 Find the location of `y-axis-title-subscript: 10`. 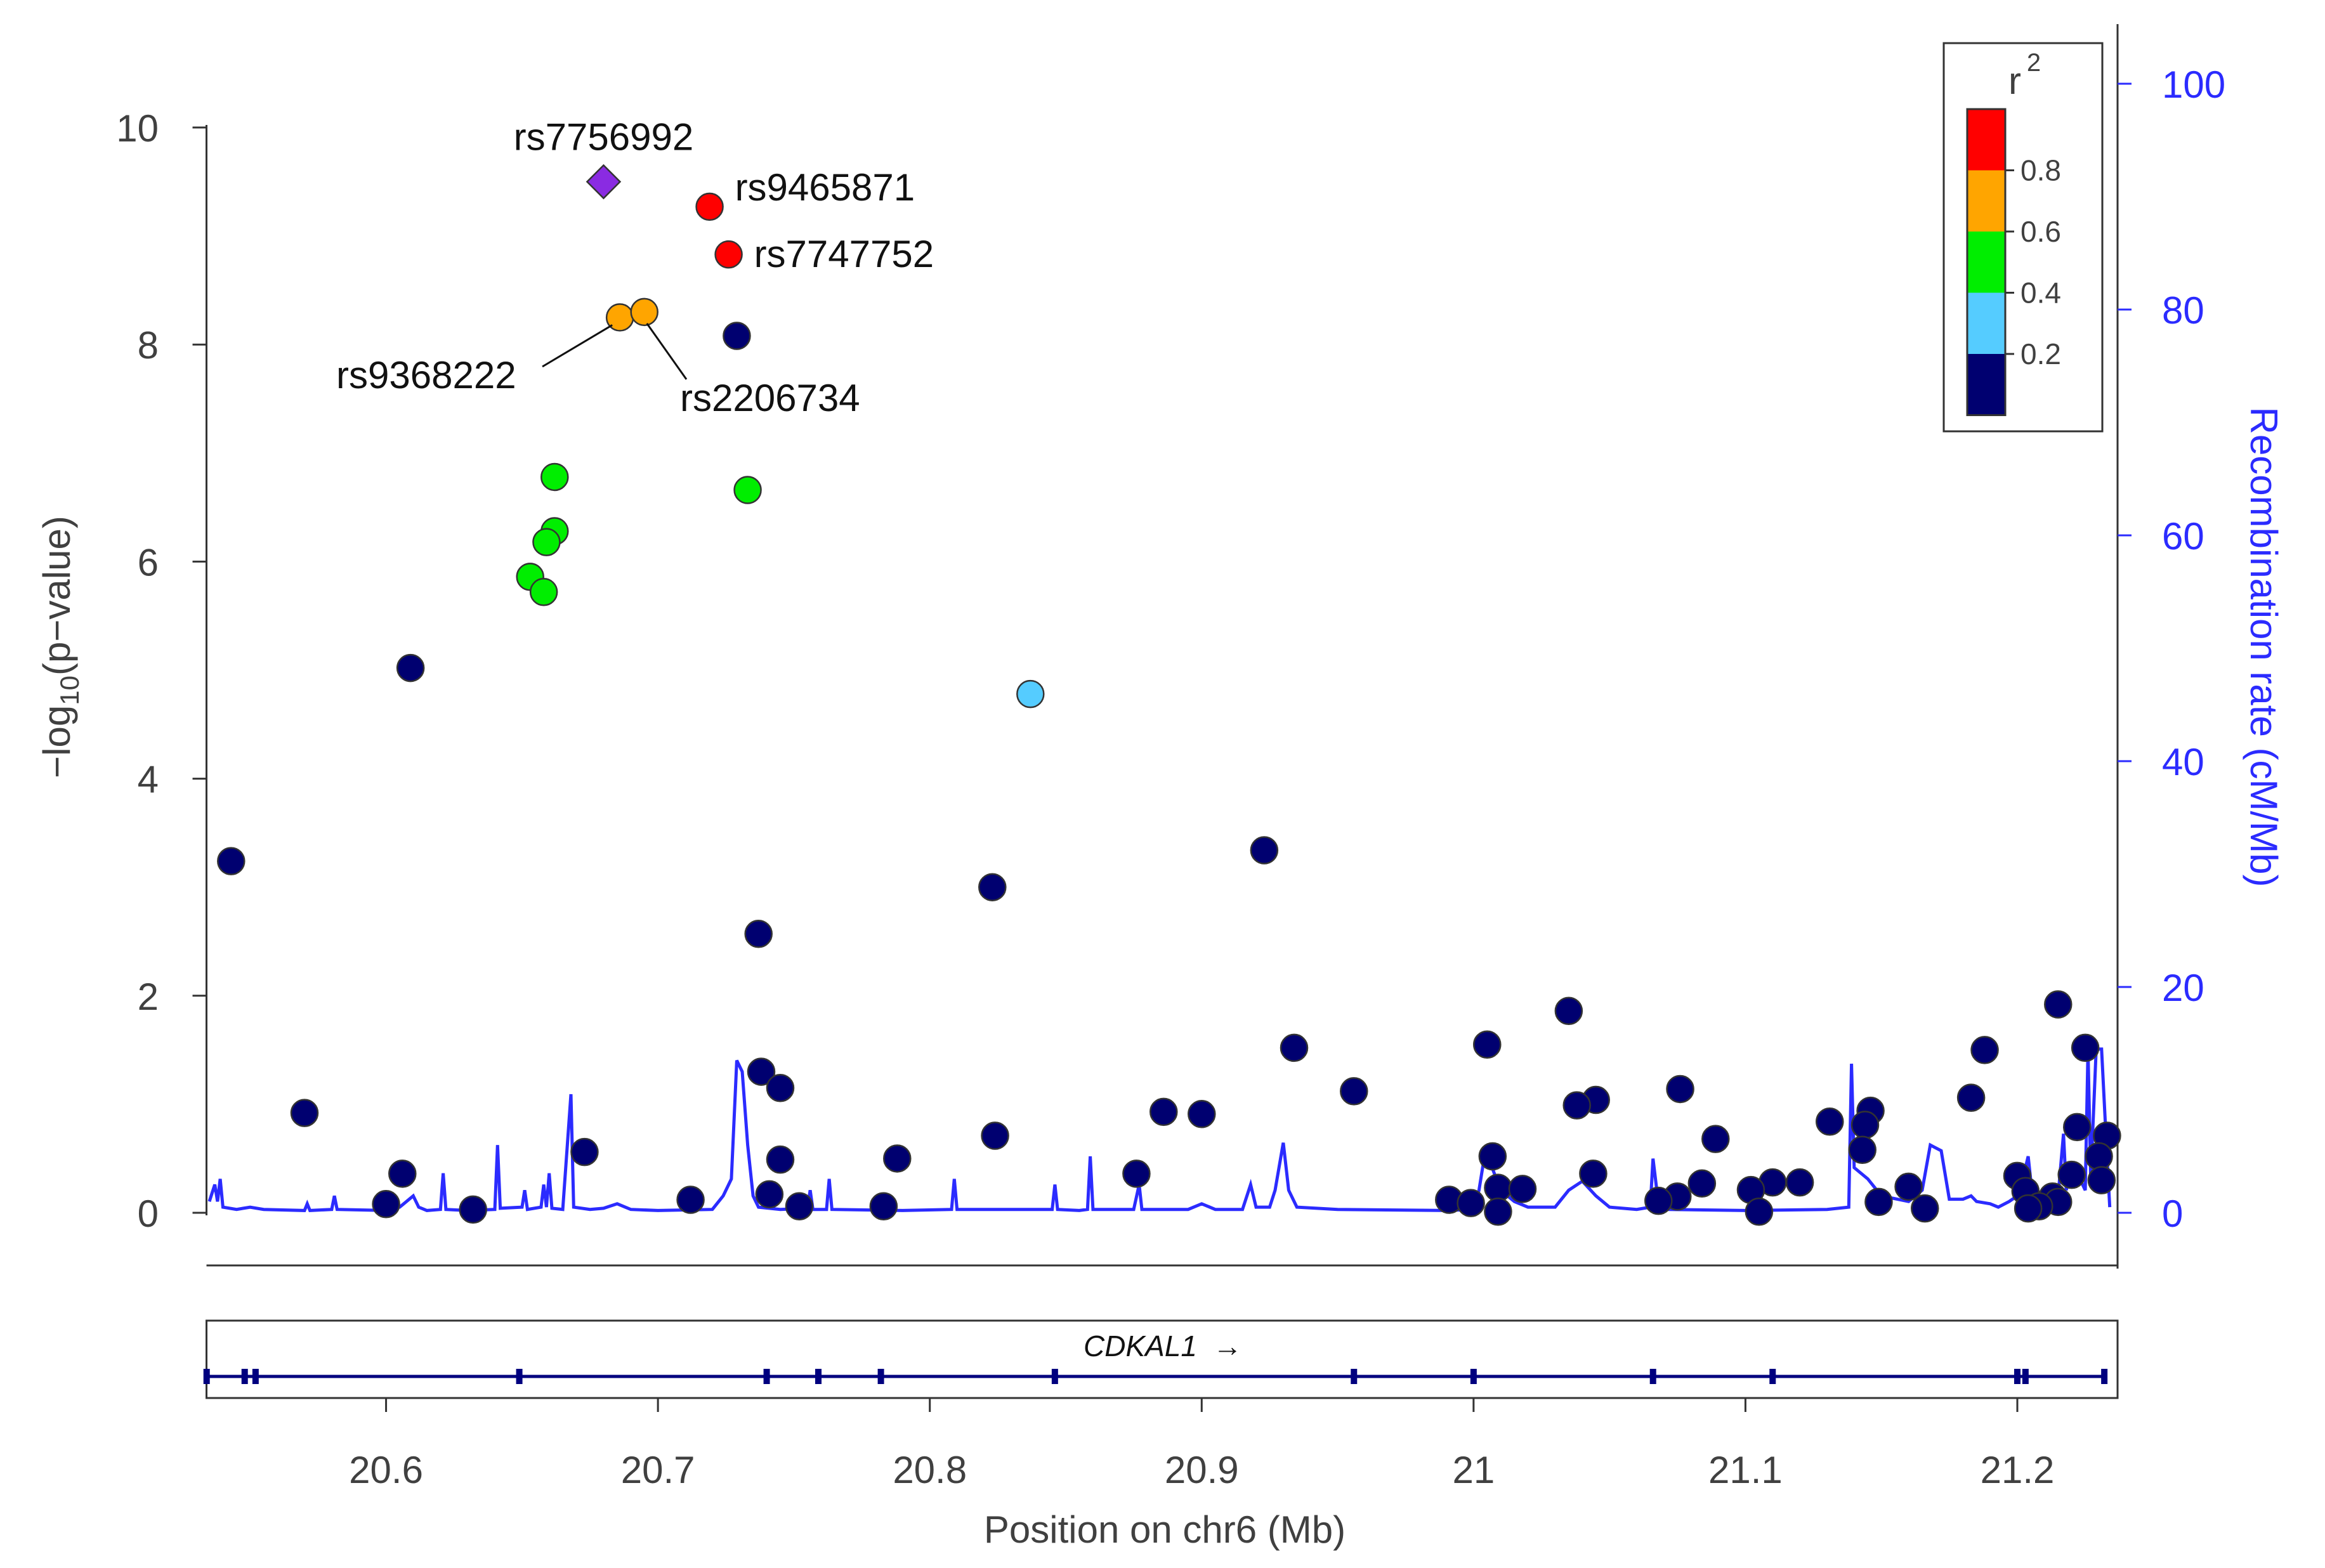

y-axis-title-subscript: 10 is located at coordinates (69, 690).